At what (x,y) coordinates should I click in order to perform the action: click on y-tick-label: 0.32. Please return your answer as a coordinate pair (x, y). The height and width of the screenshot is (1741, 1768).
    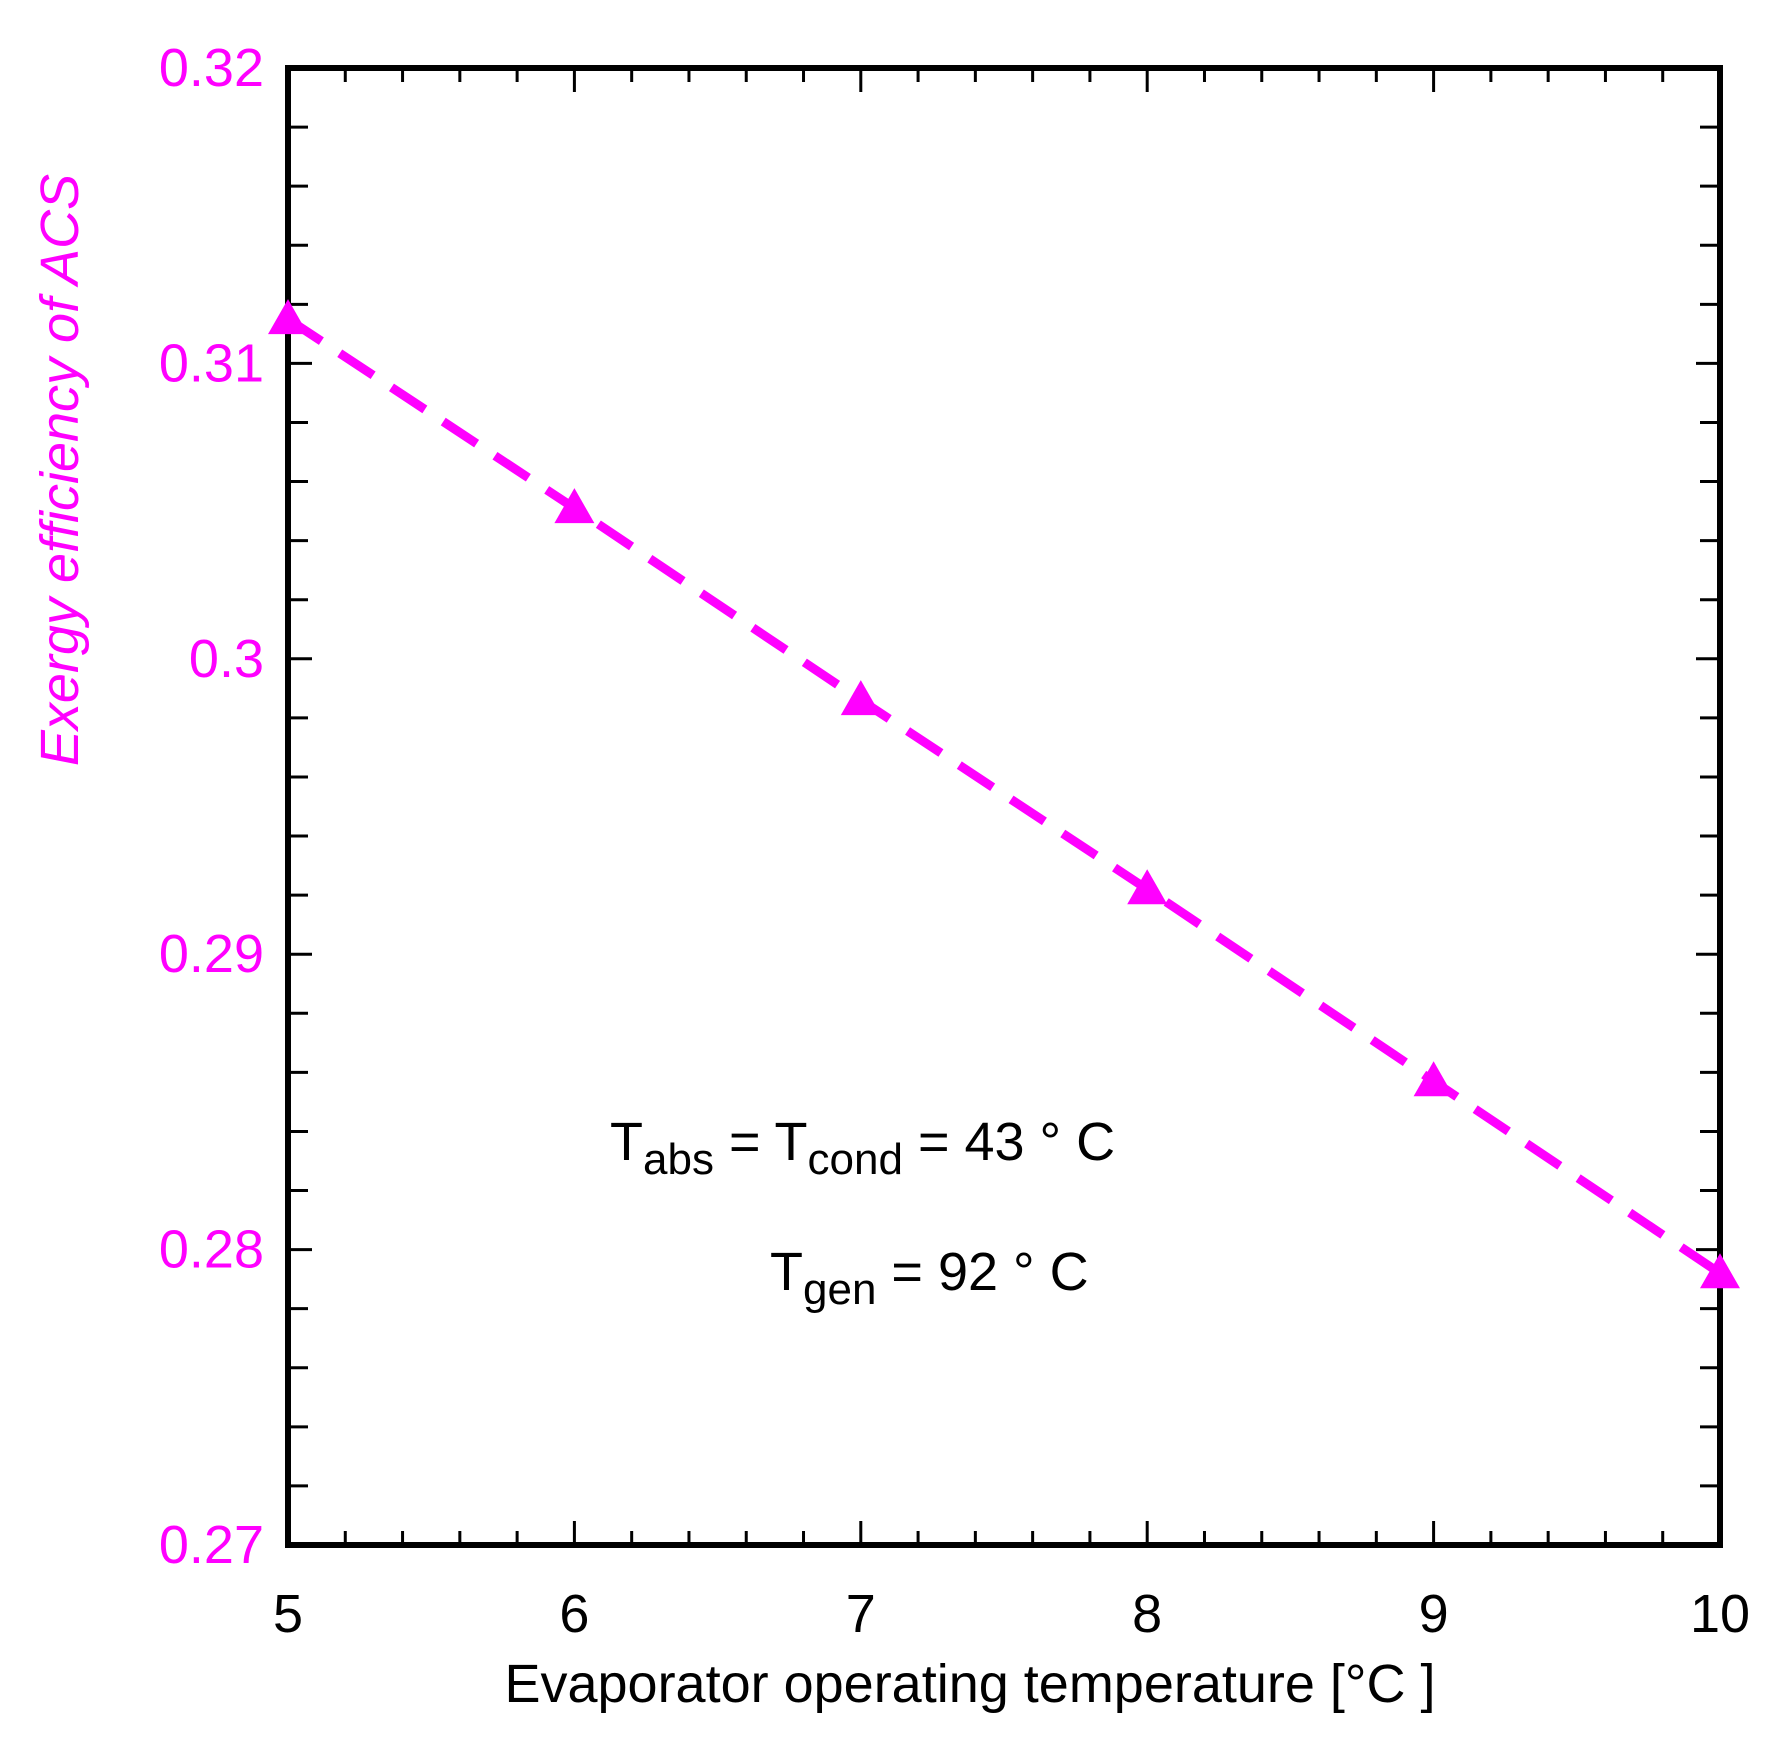
    Looking at the image, I should click on (211, 68).